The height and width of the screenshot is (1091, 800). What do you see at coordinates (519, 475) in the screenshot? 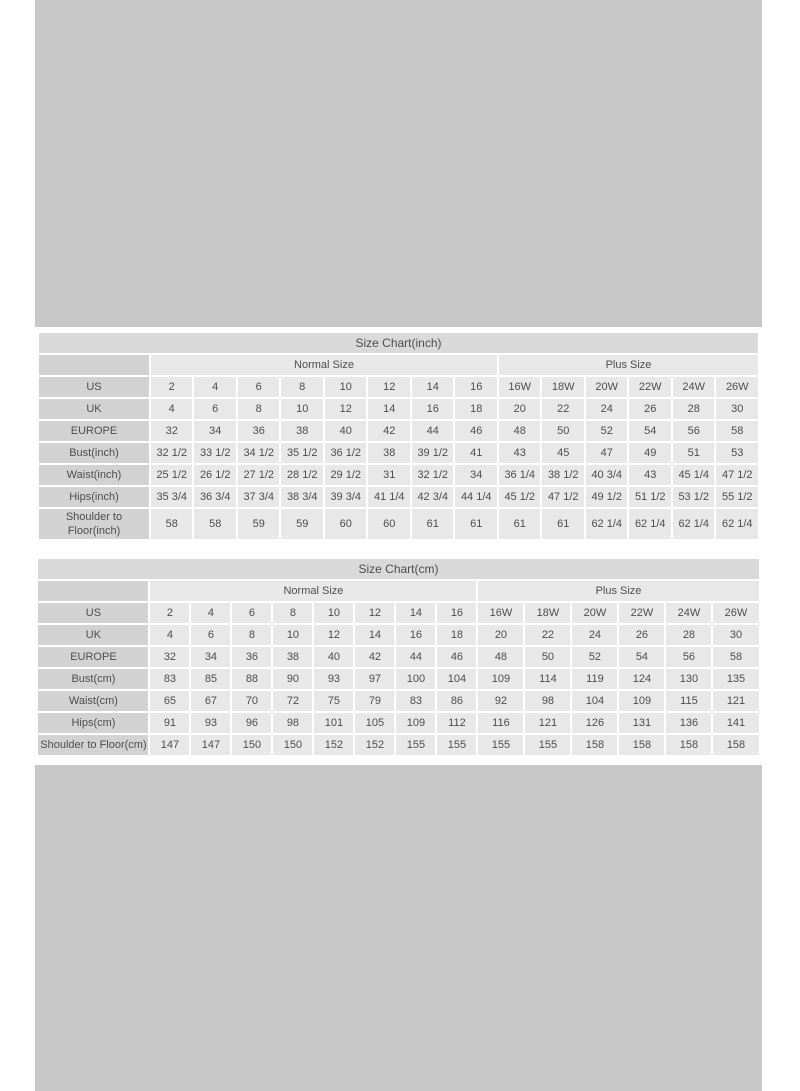
I see `size-value-cell: 36 1/4` at bounding box center [519, 475].